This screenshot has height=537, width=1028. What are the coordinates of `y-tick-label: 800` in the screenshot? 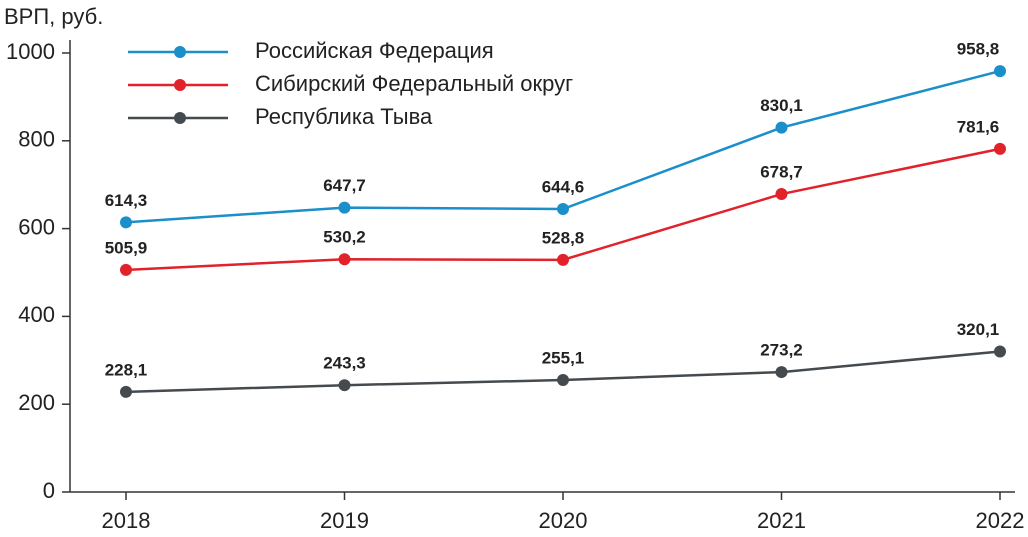 It's located at (36, 139).